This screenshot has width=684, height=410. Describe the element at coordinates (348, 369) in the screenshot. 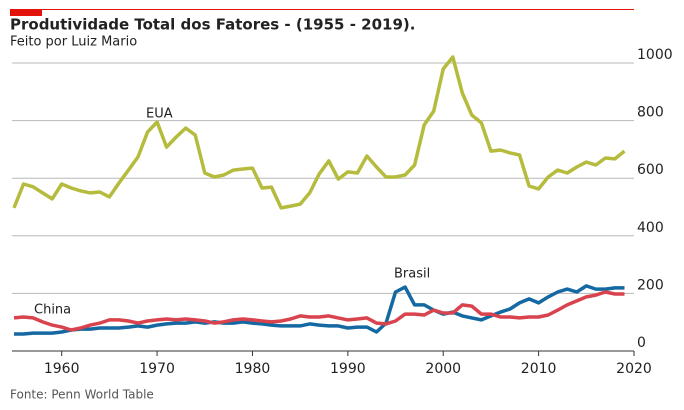

I see `x-tick-label: 1990` at that location.